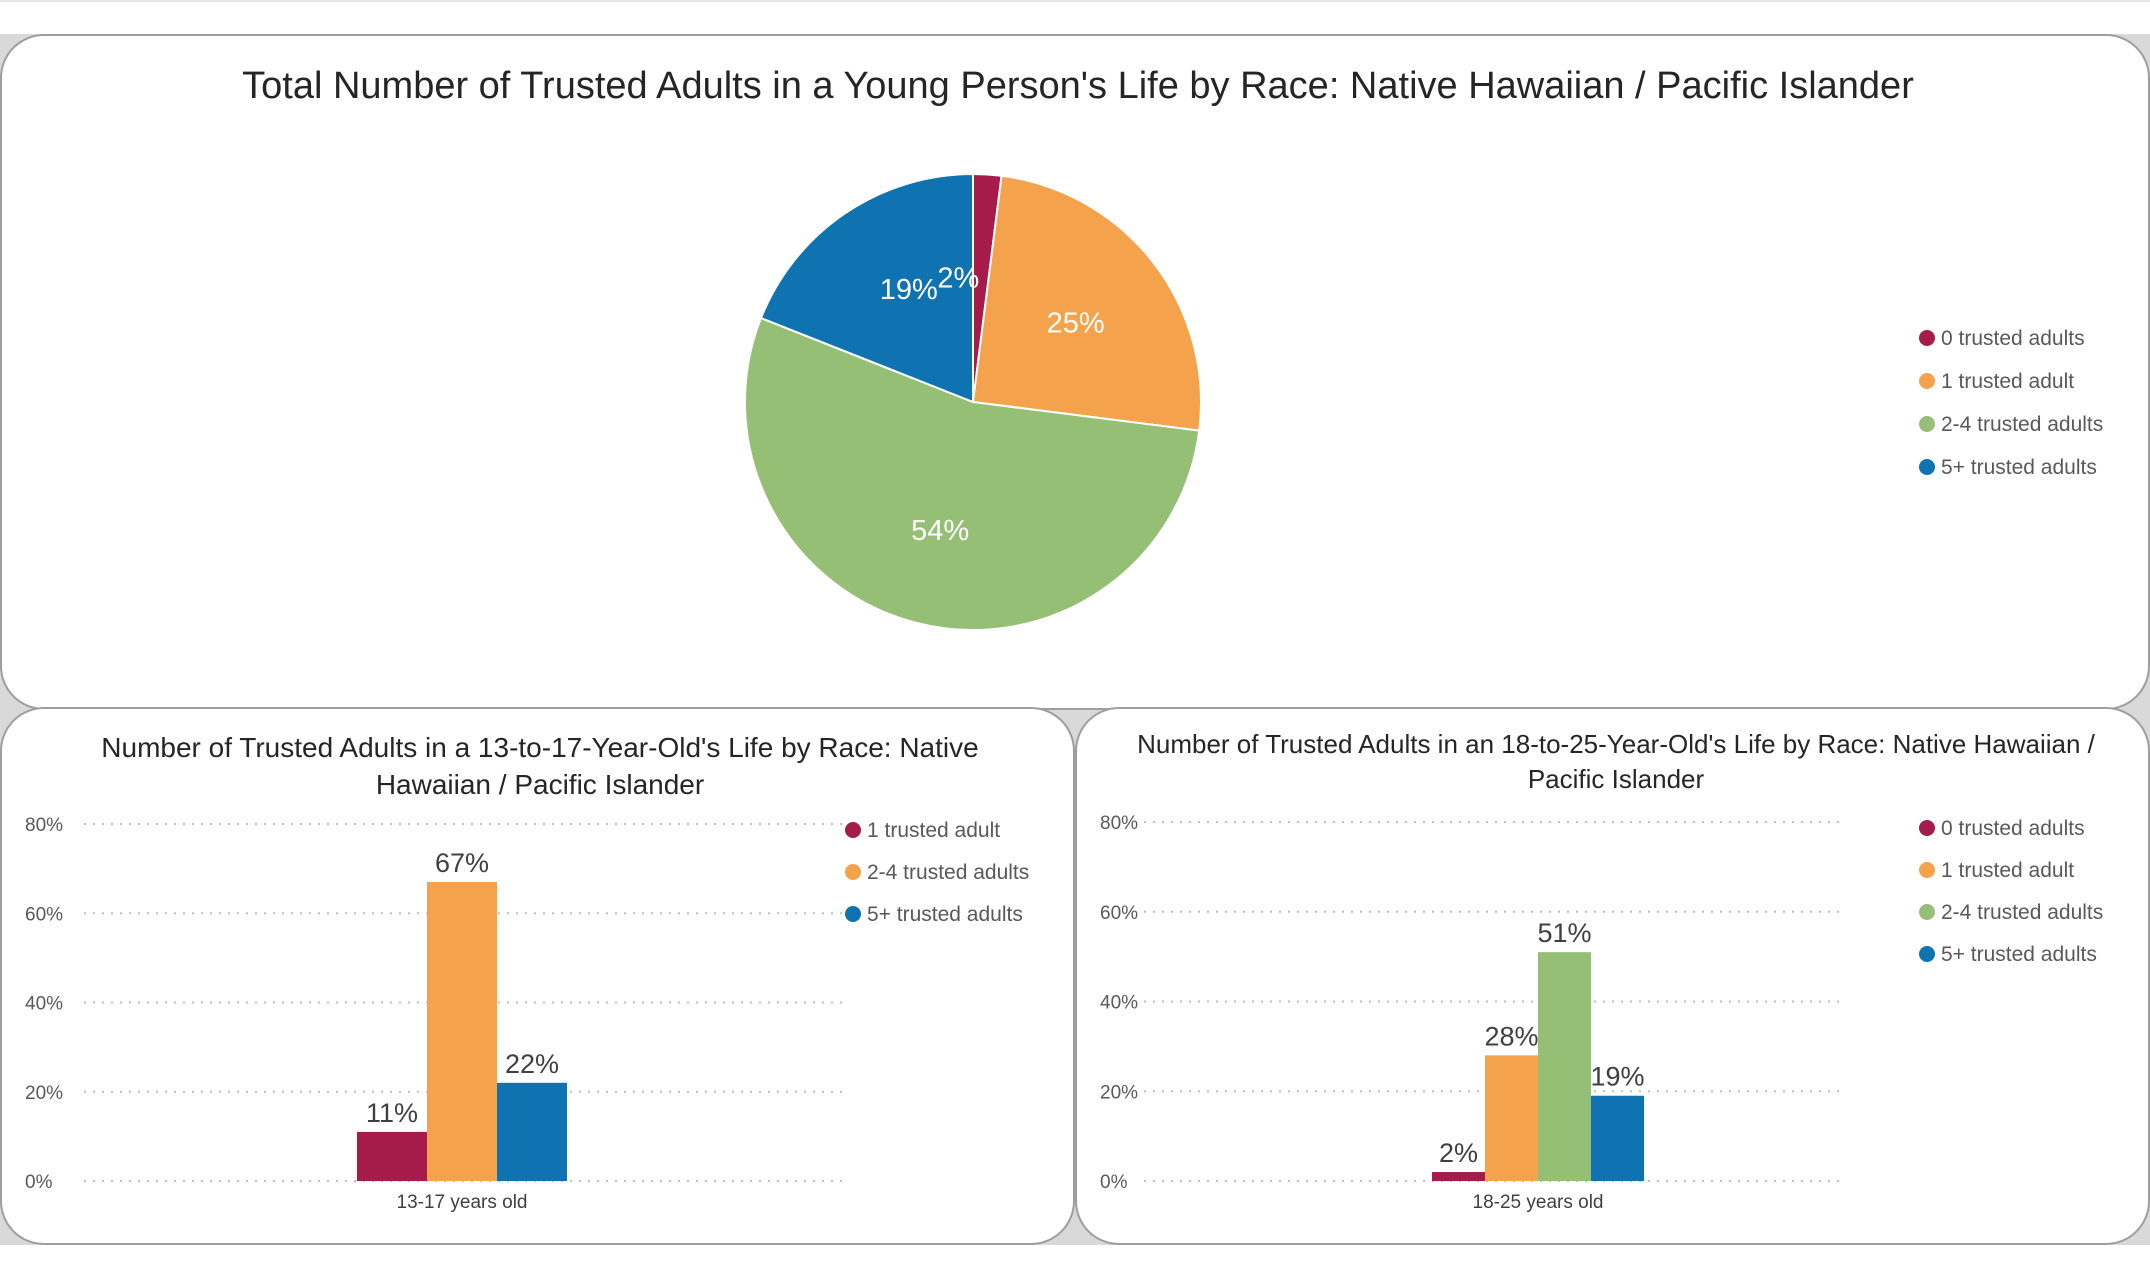 The image size is (2150, 1275). I want to click on bar-13-17-legend-marker-1-trusted-adult, so click(853, 830).